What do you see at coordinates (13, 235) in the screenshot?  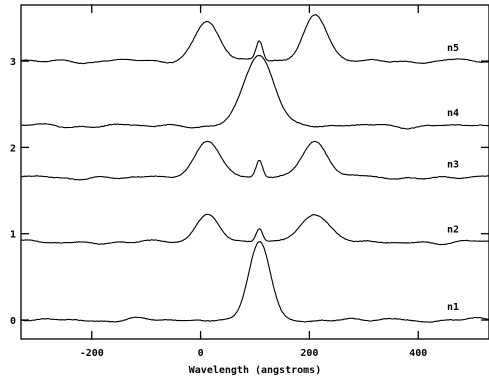 I see `y-tick-label: 1` at bounding box center [13, 235].